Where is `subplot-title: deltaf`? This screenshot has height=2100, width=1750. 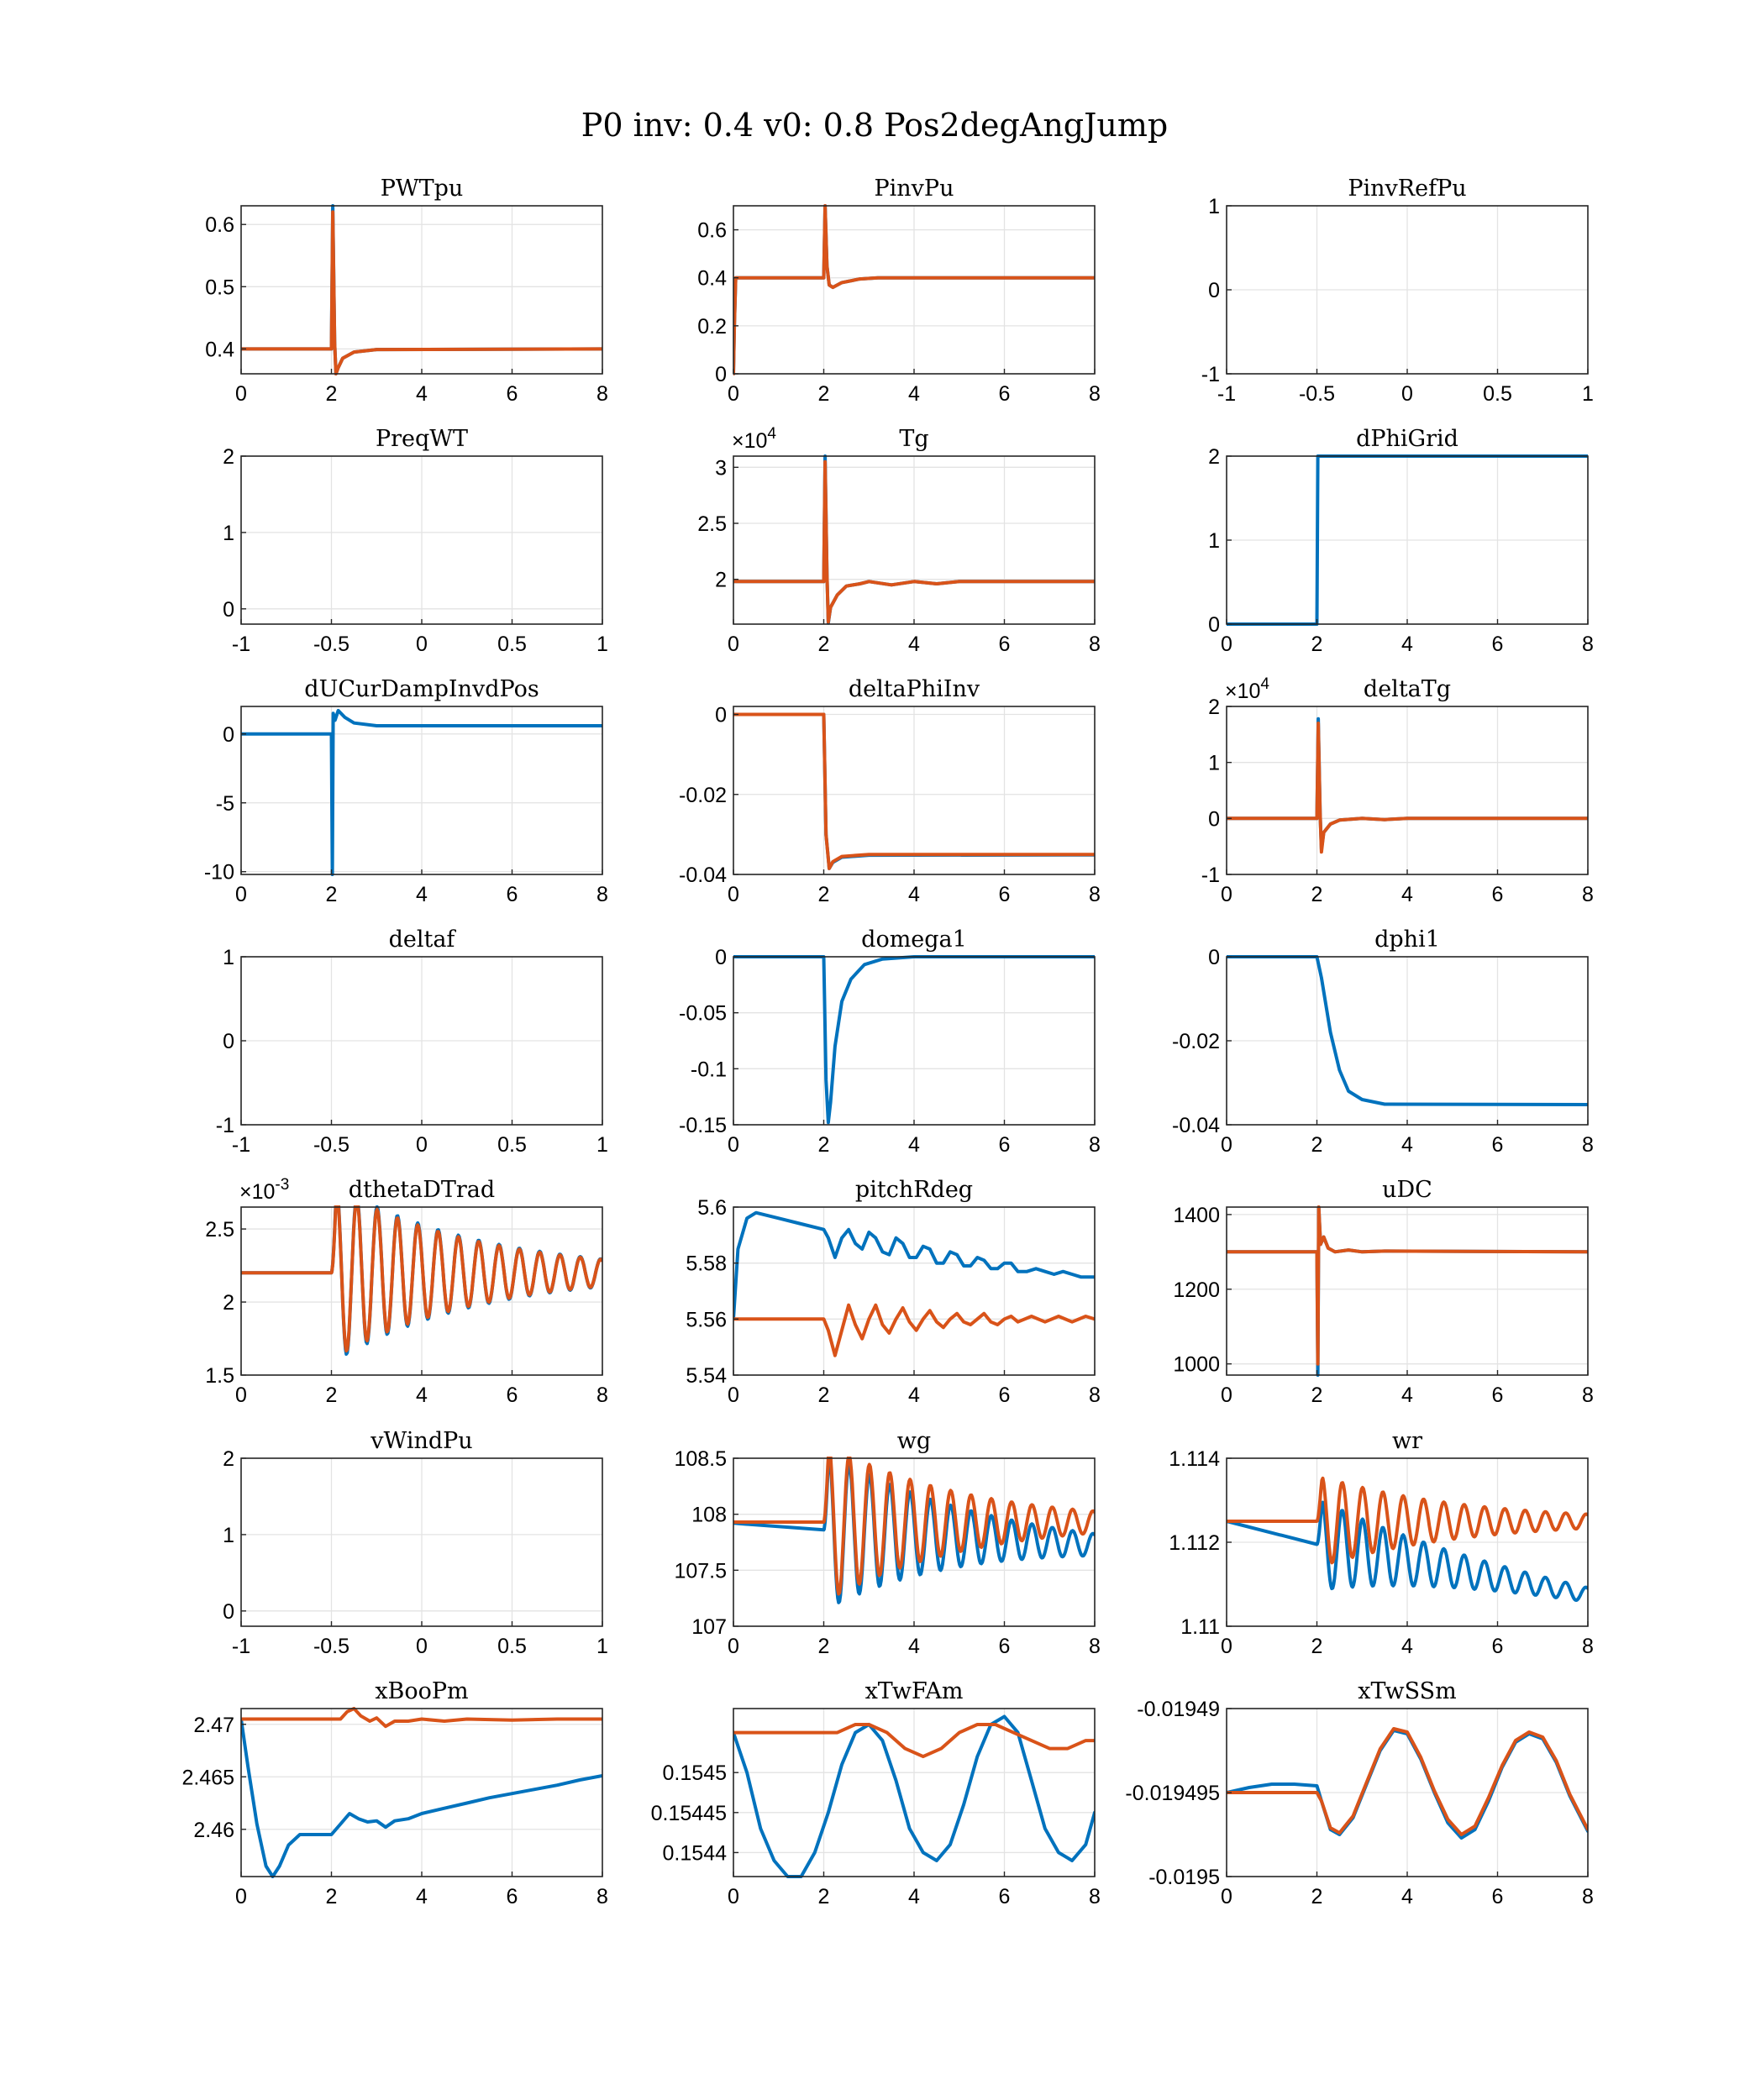
subplot-title: deltaf is located at coordinates (423, 940).